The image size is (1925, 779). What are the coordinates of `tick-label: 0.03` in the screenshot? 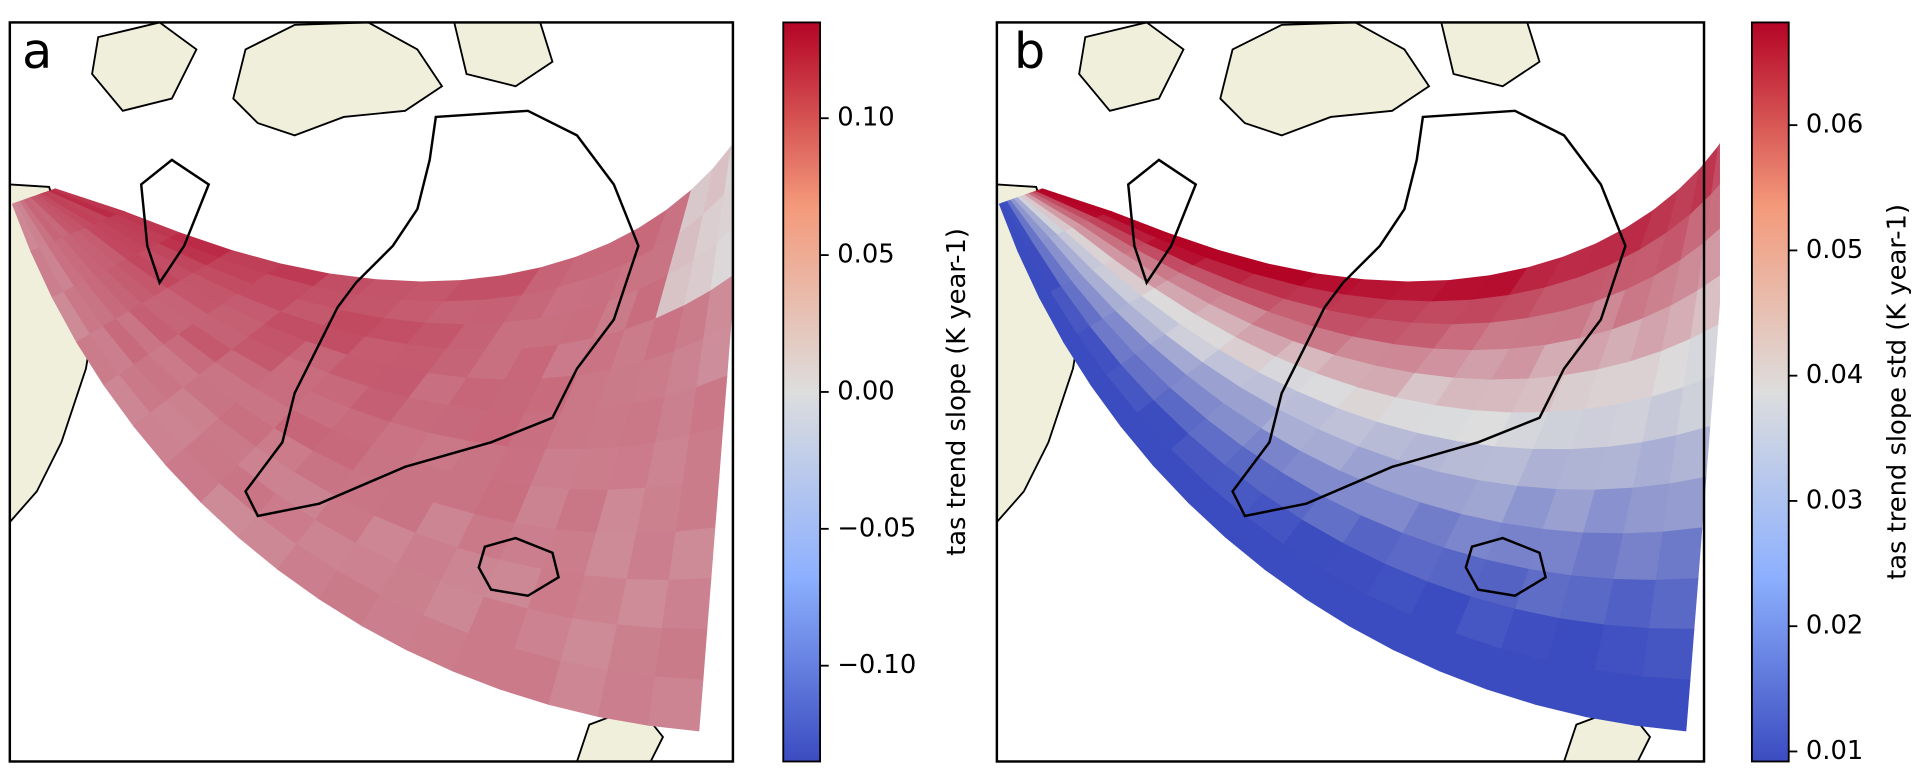 It's located at (1834, 500).